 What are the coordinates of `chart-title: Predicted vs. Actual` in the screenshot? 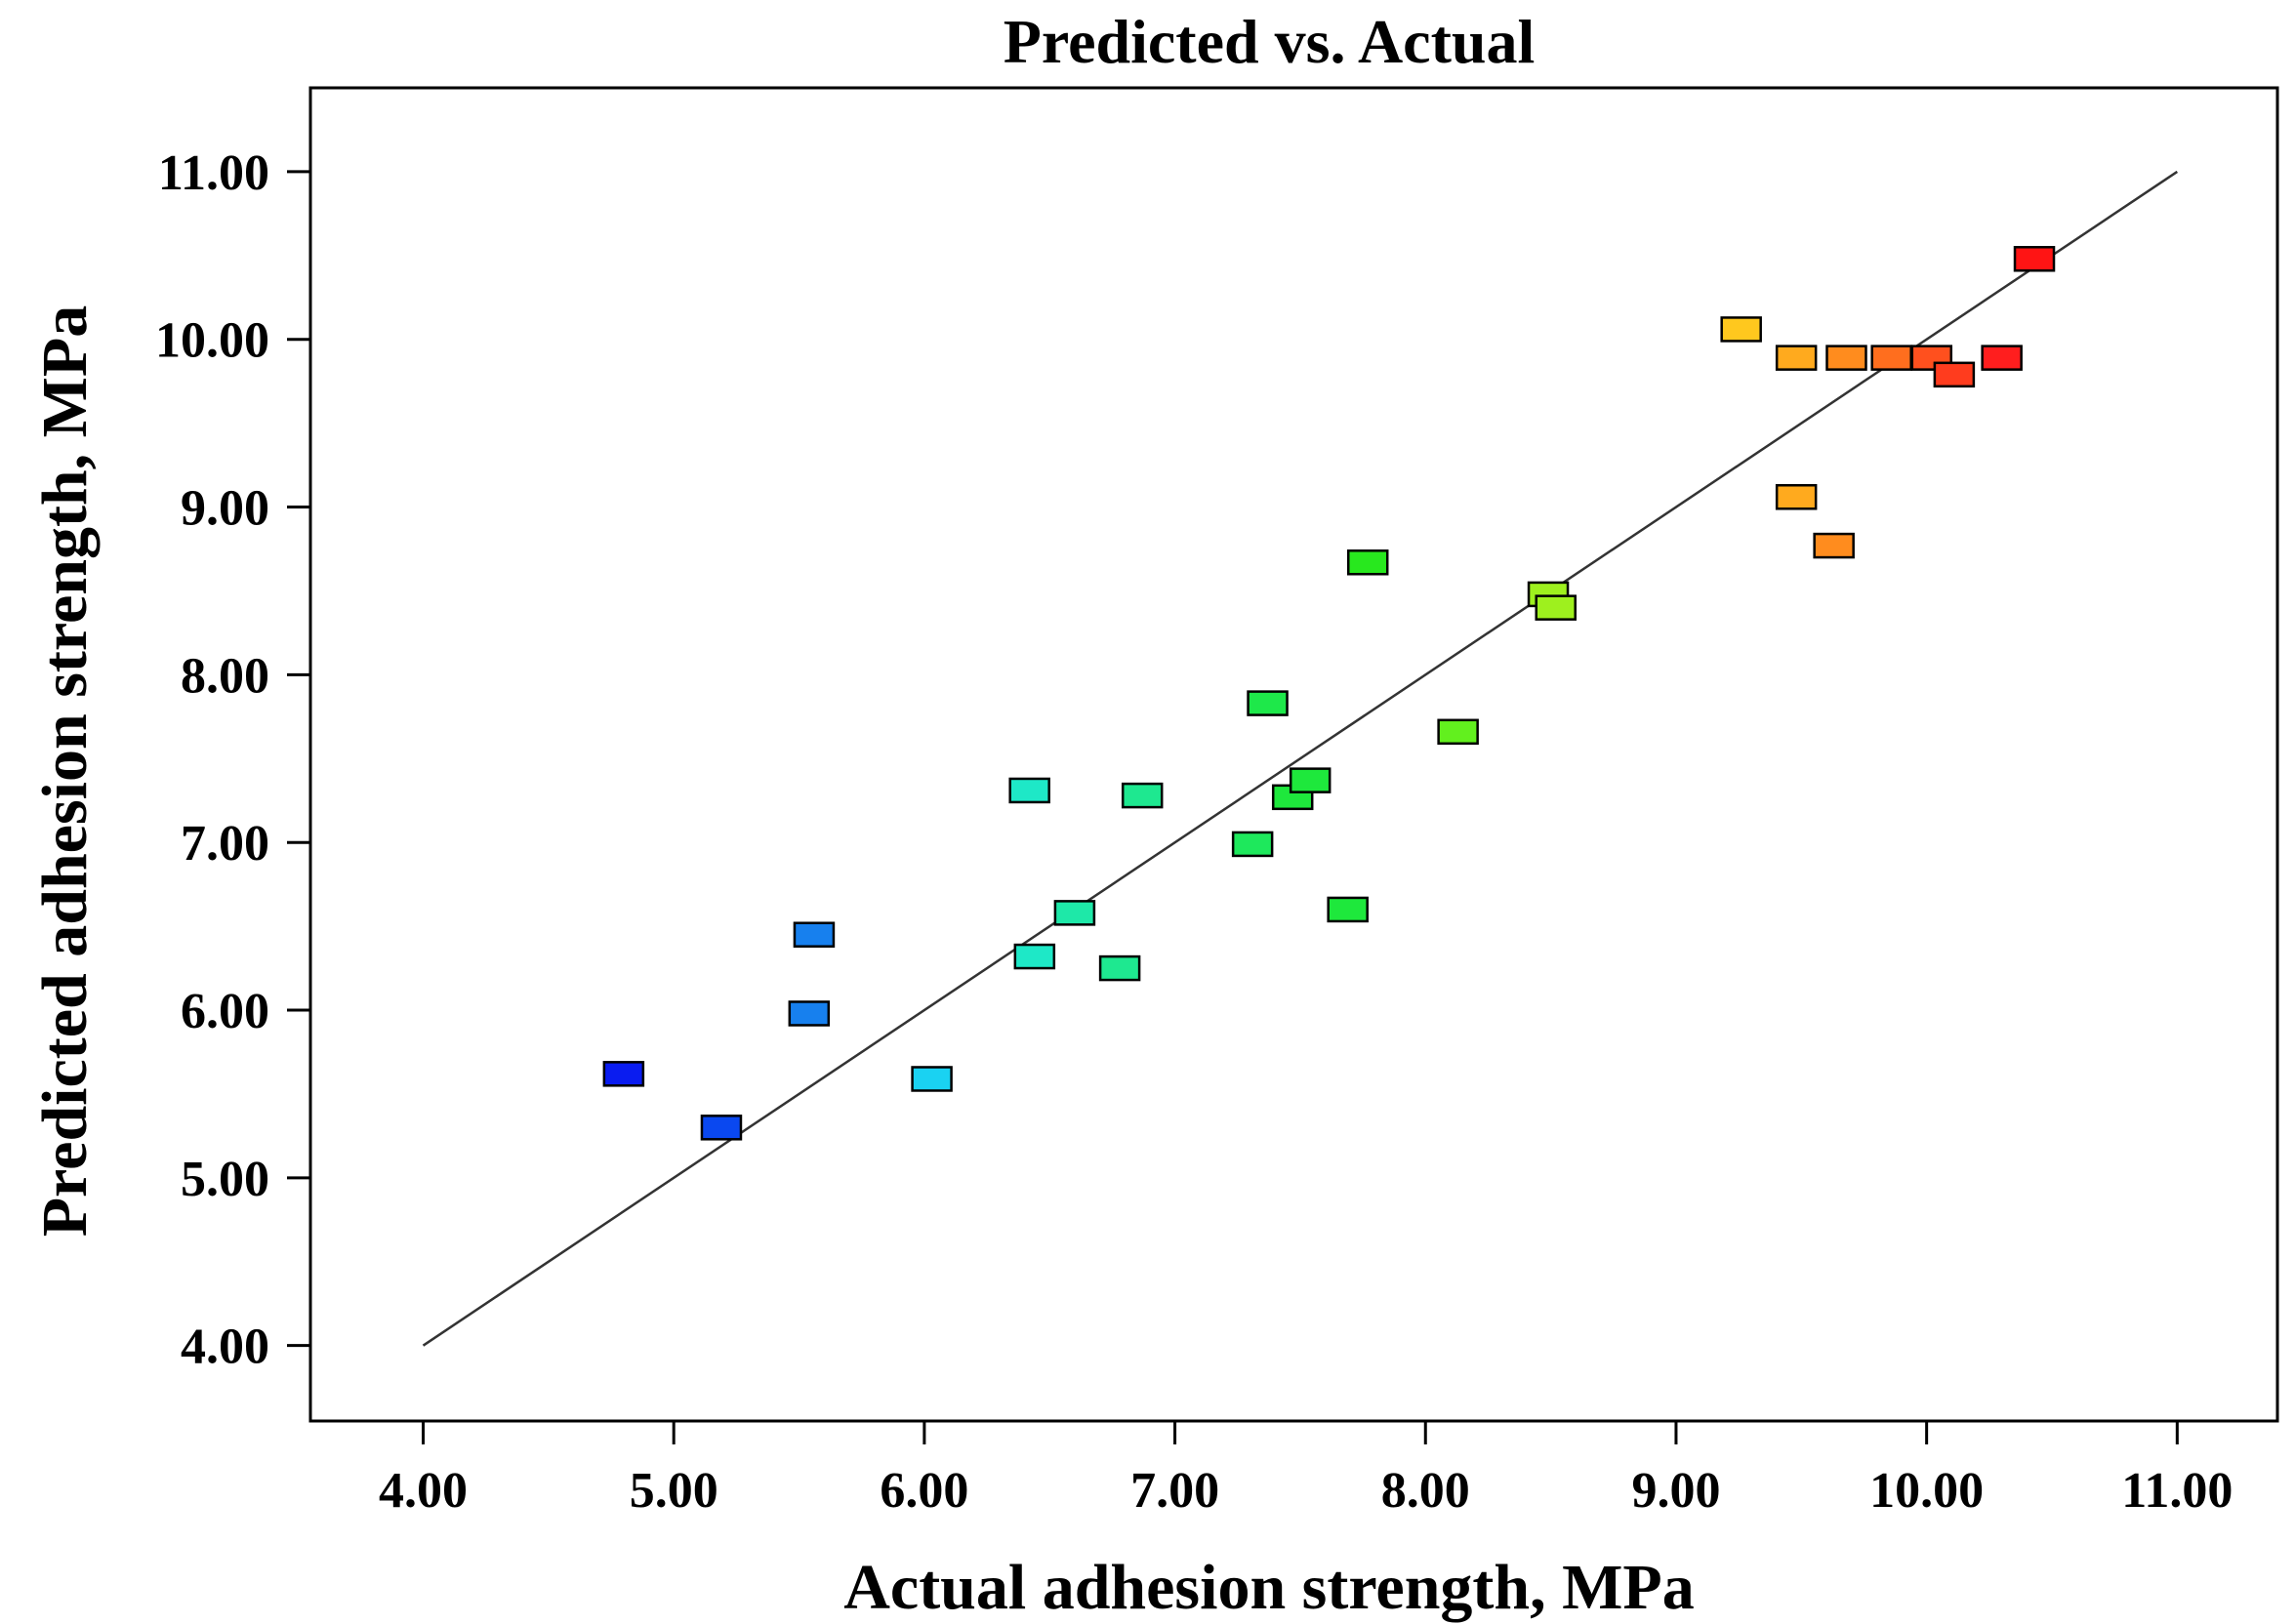 It's located at (1270, 41).